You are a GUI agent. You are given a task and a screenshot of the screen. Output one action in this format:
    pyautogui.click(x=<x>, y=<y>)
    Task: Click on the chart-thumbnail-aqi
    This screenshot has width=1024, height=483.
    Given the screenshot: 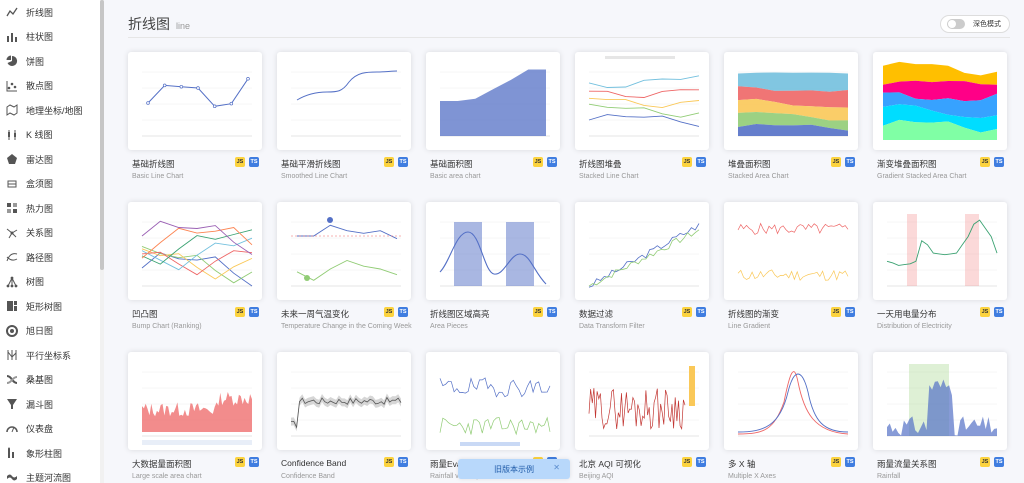 What is the action you would take?
    pyautogui.click(x=642, y=401)
    